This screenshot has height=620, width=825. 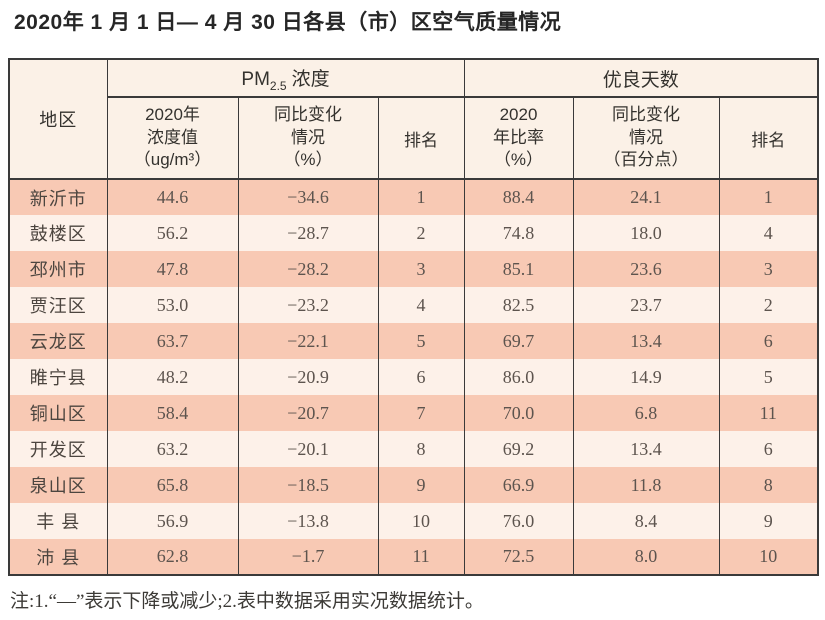 I want to click on cell-gd-rank: 4, so click(x=768, y=233).